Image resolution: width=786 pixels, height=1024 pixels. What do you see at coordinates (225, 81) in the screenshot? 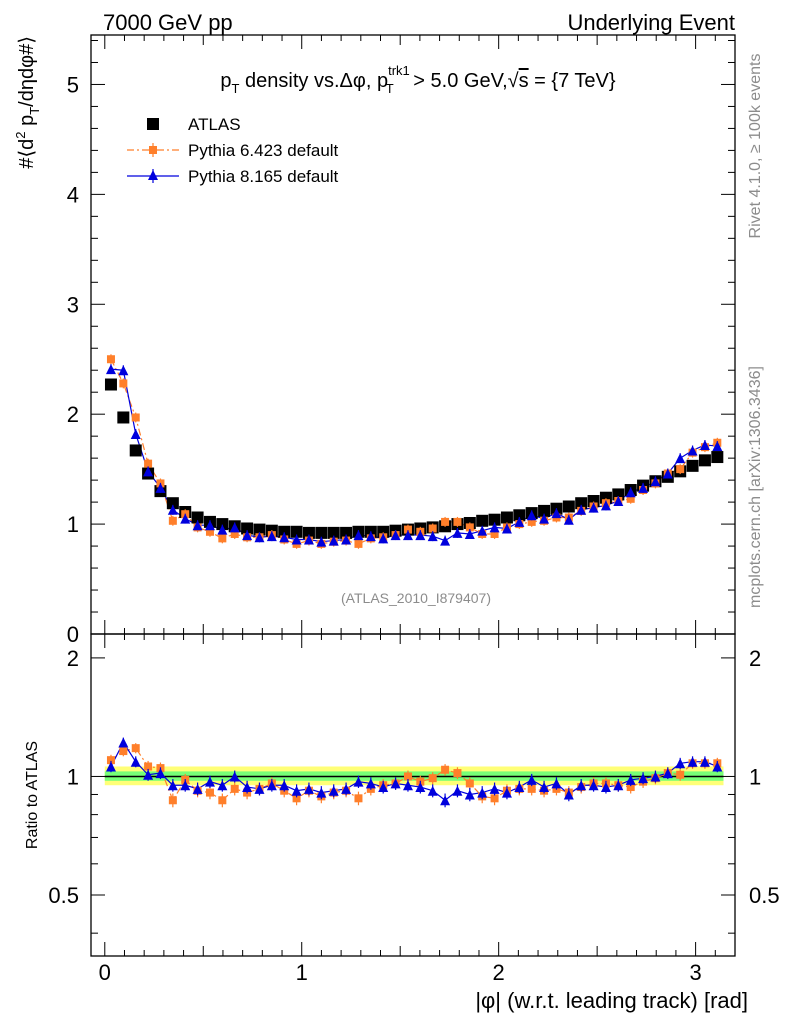
I see `title-part-a: p` at bounding box center [225, 81].